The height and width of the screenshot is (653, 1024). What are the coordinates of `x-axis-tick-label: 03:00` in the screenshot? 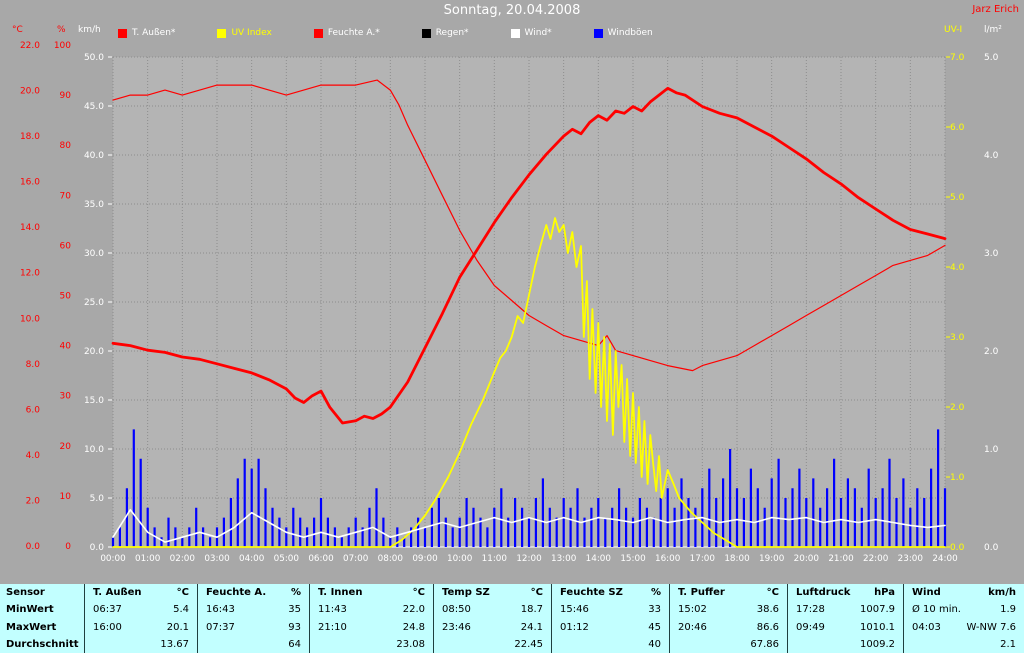 It's located at (217, 559).